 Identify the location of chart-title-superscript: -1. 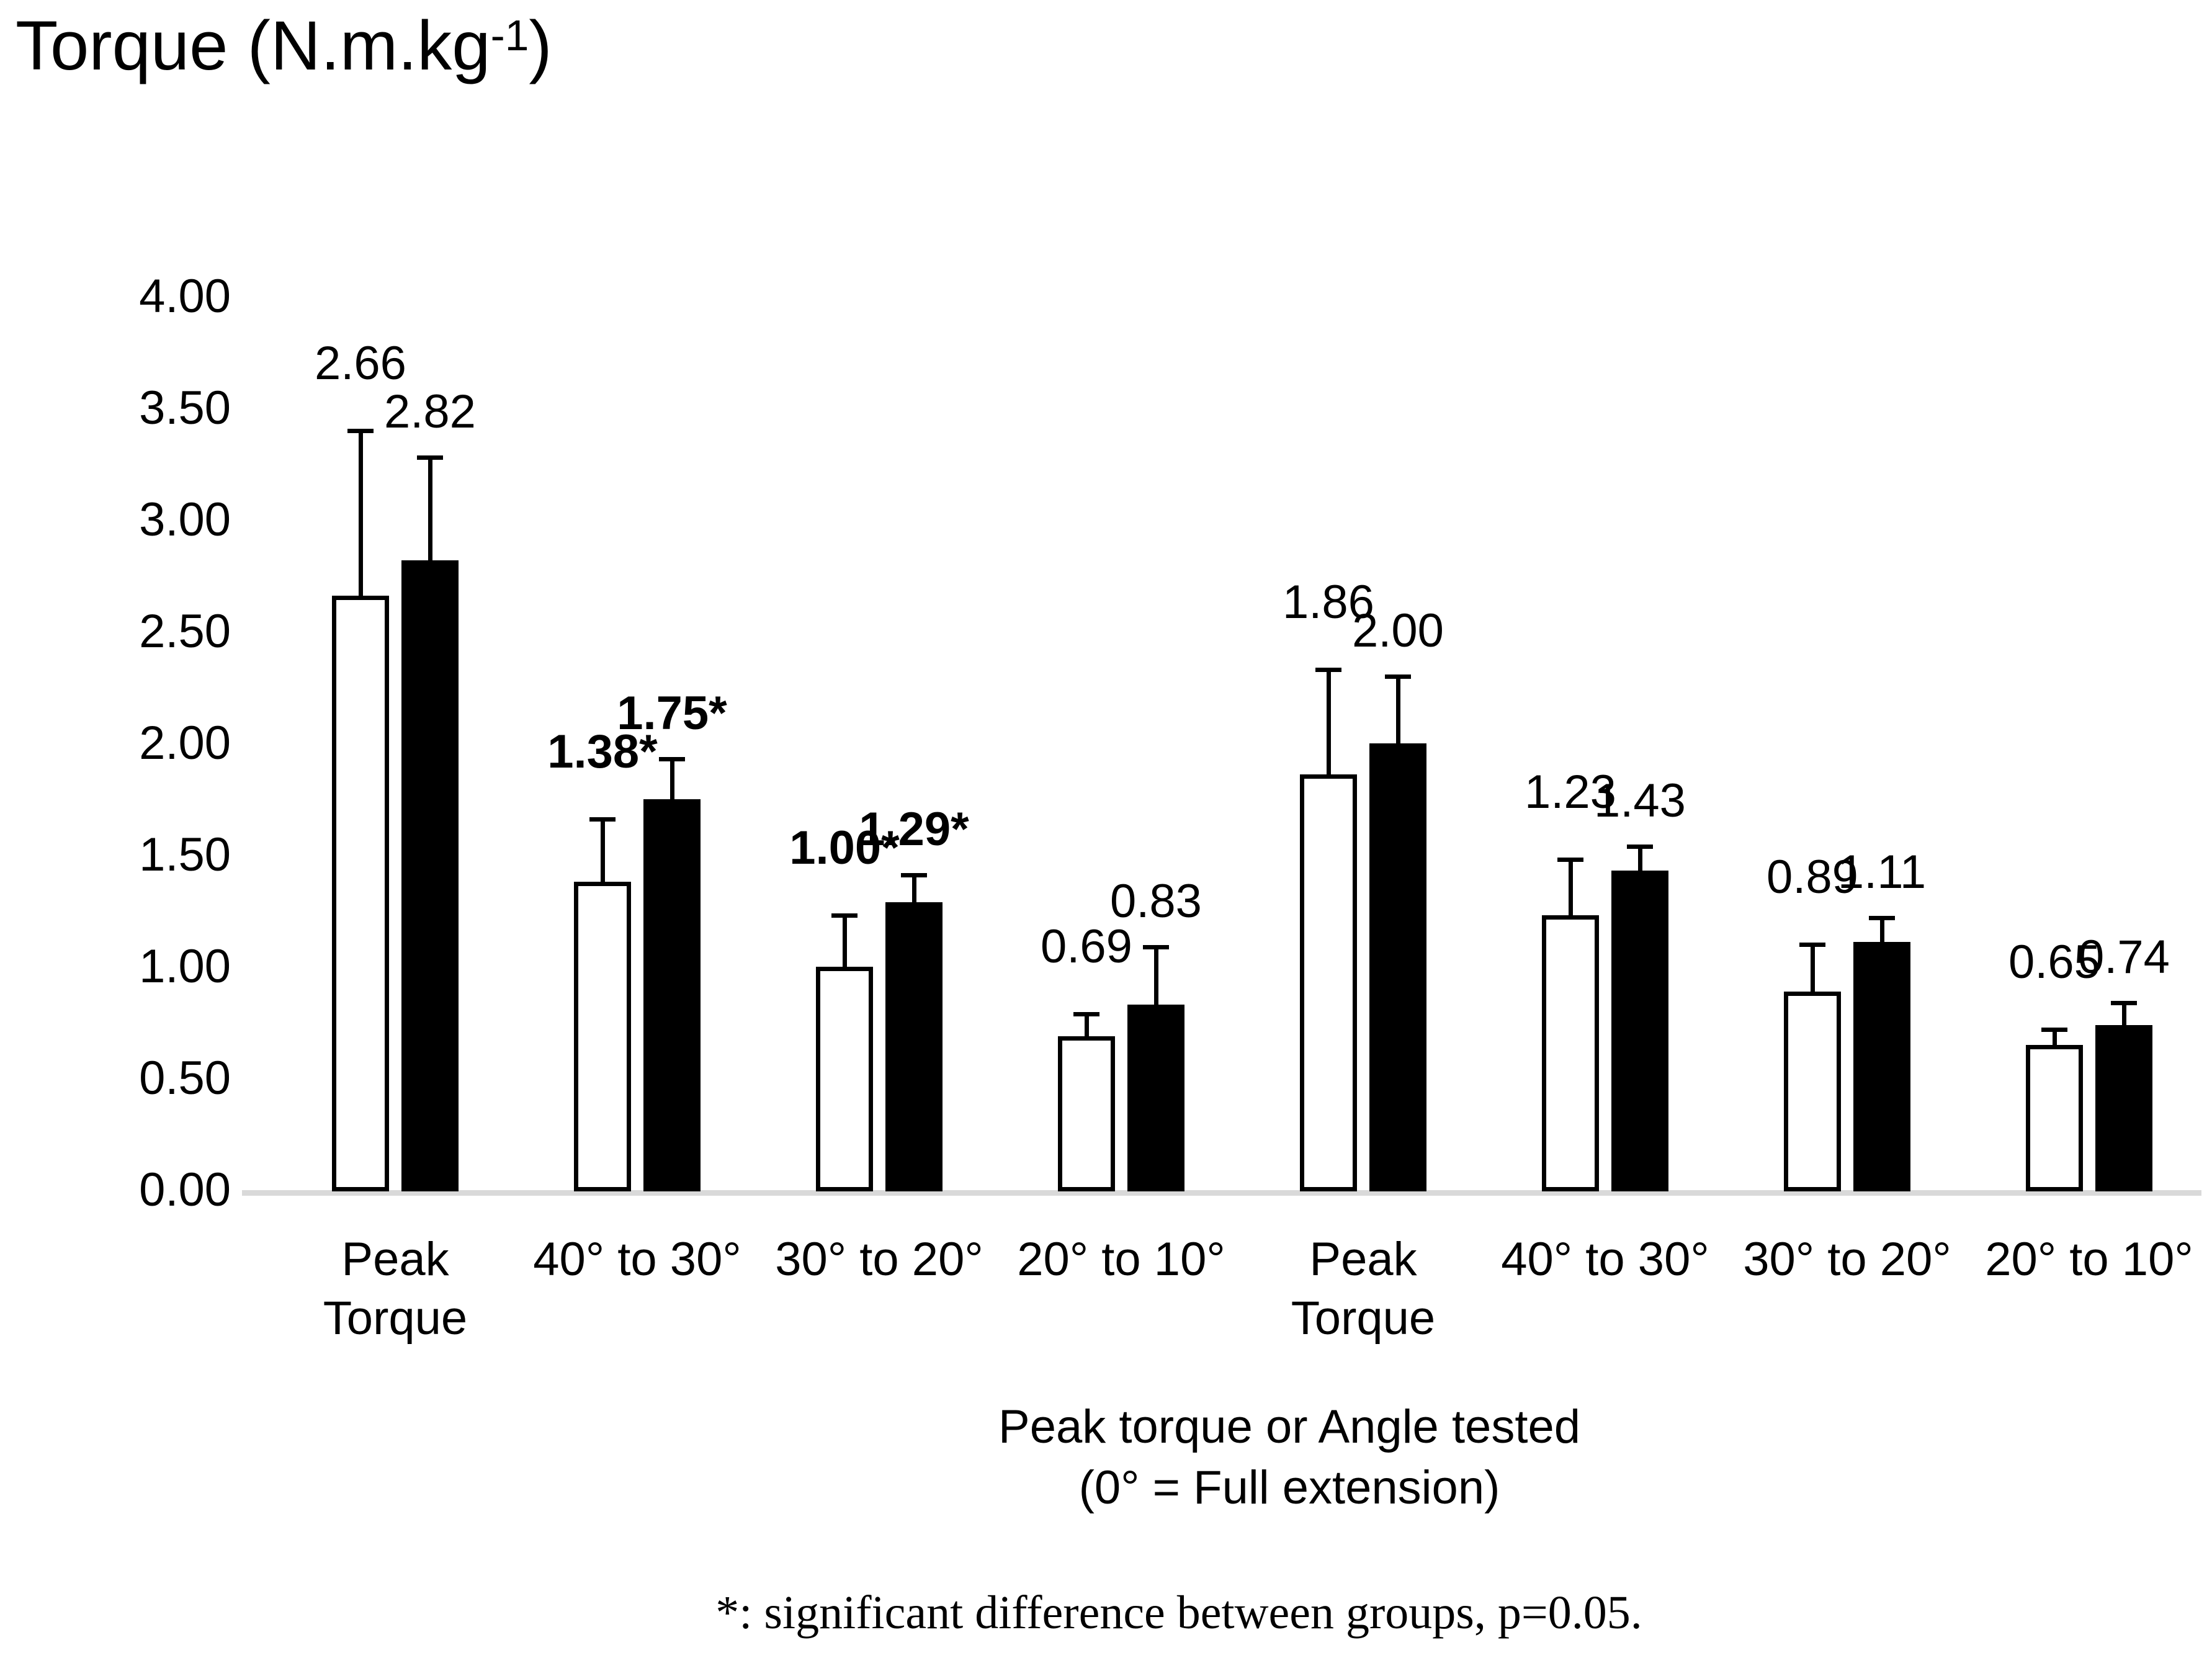
(510, 36).